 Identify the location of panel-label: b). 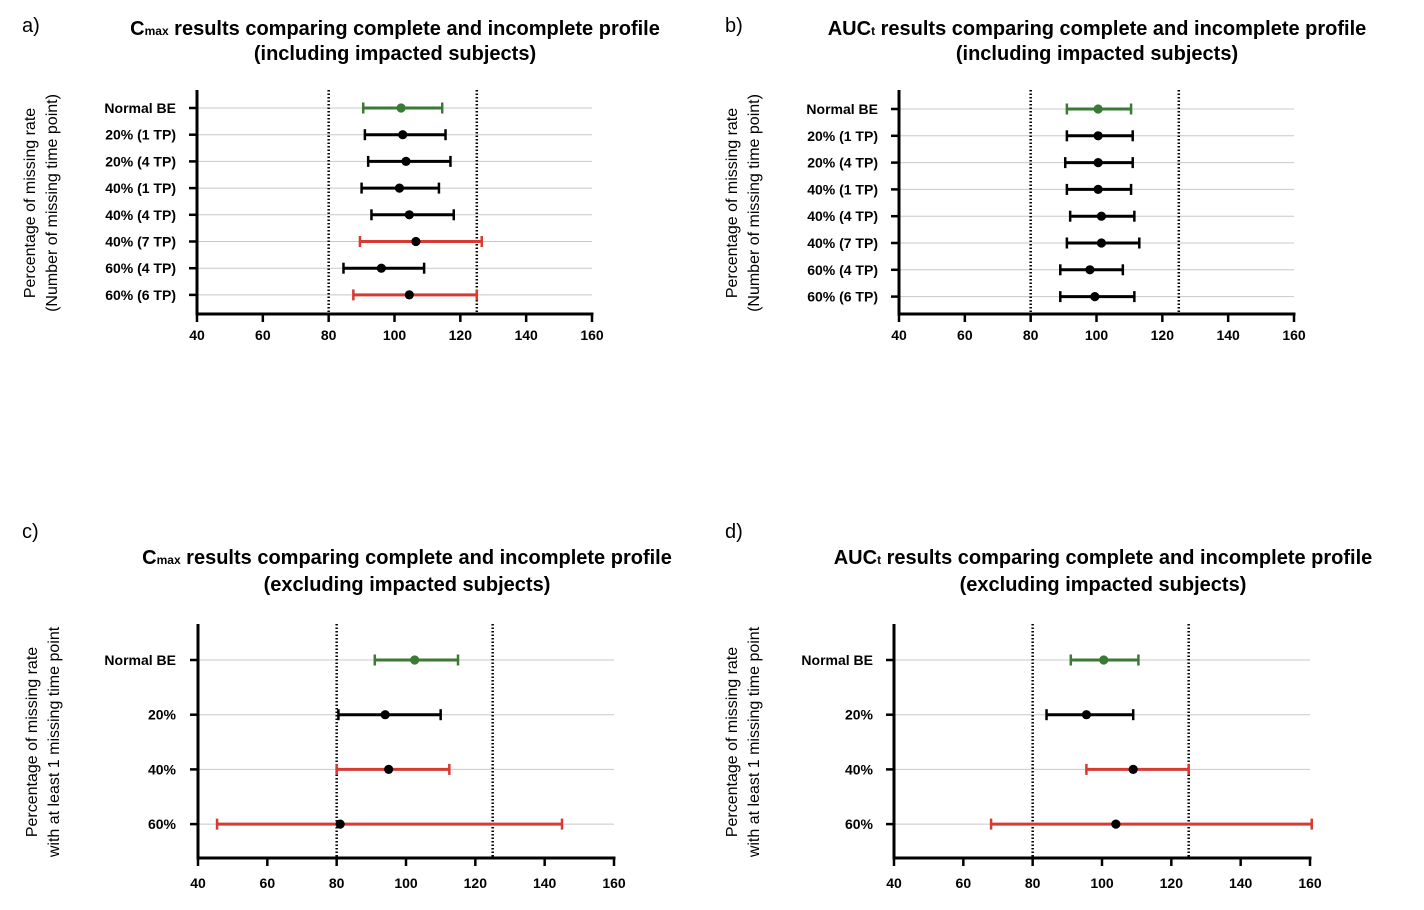
(734, 26).